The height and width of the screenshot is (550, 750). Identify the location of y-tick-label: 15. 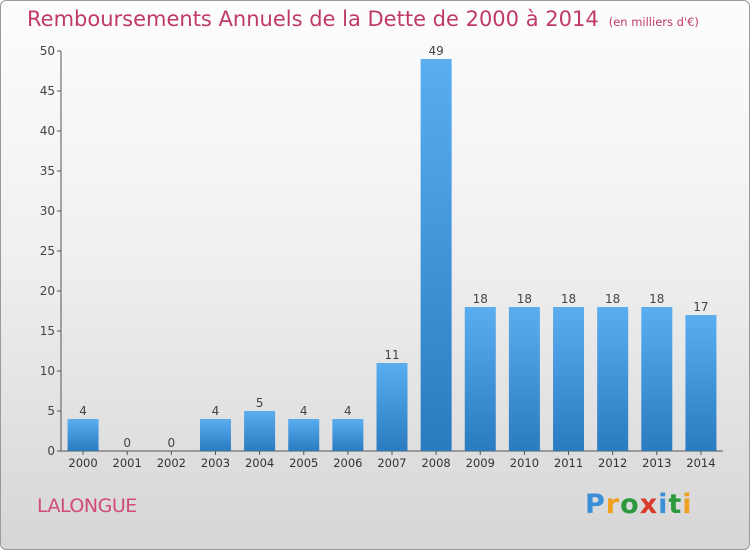
(47, 331).